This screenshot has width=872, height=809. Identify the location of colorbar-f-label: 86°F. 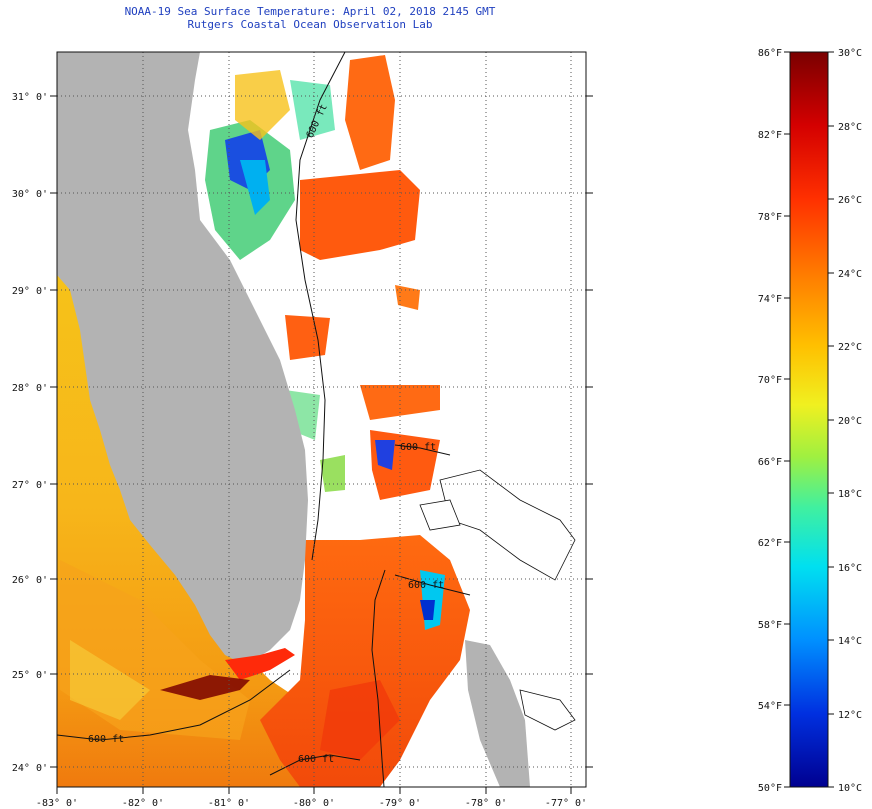
(770, 53).